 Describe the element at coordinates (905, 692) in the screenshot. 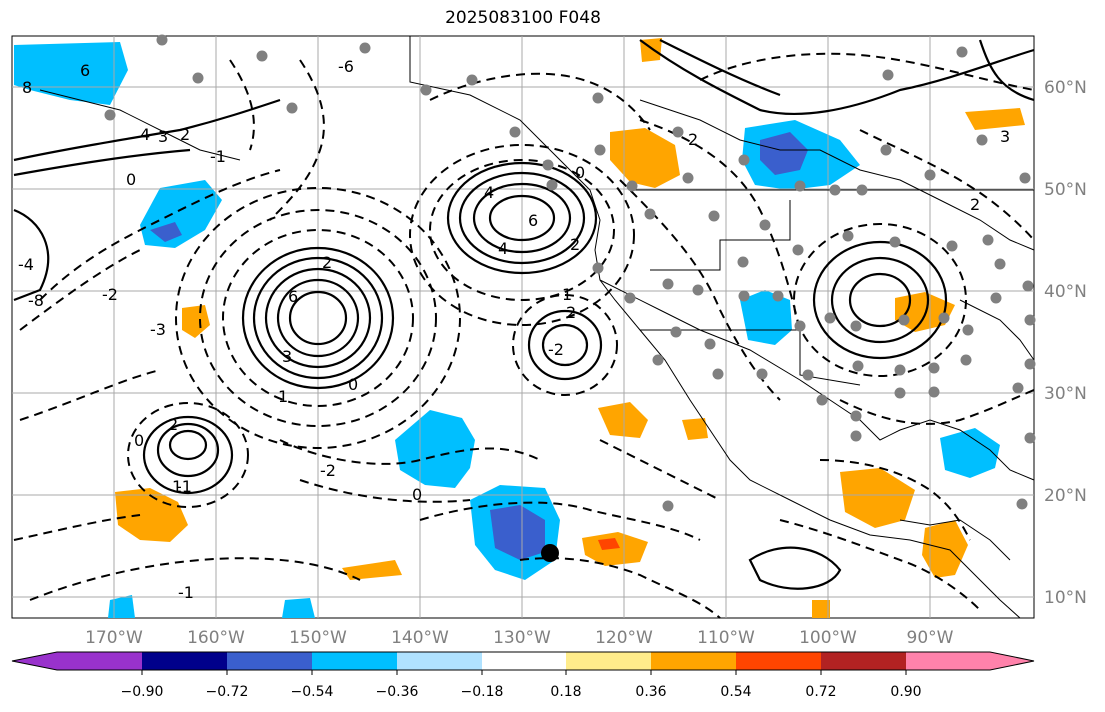

I see `colorbar-tick-label: 0.90` at that location.